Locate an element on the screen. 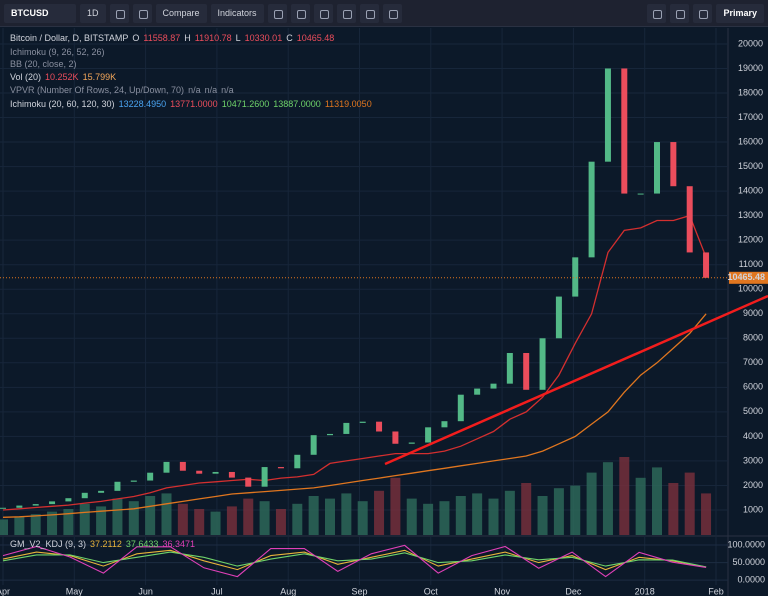 This screenshot has height=596, width=768. indicators: Indicators is located at coordinates (237, 13).